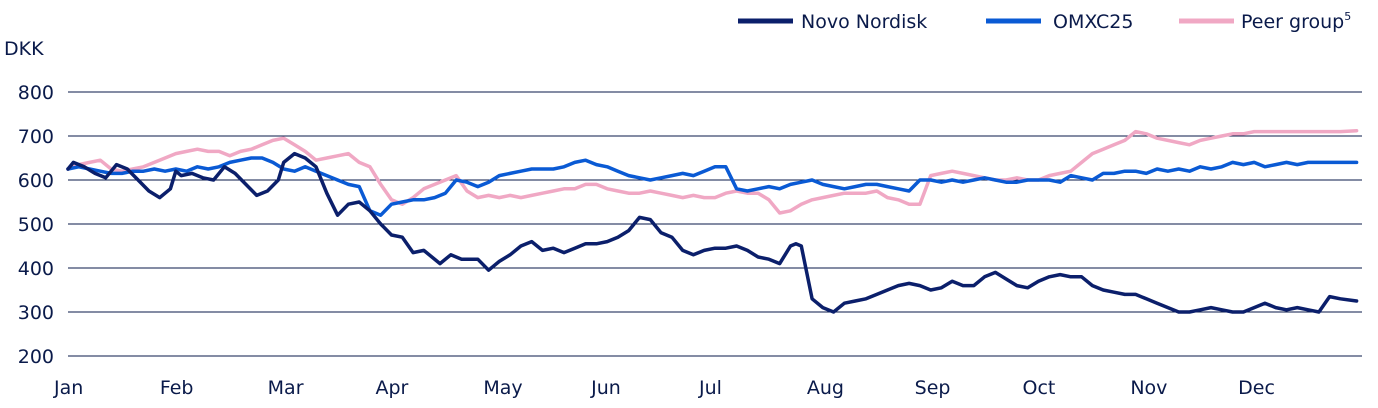  I want to click on x-tick-label-sep: Sep, so click(933, 388).